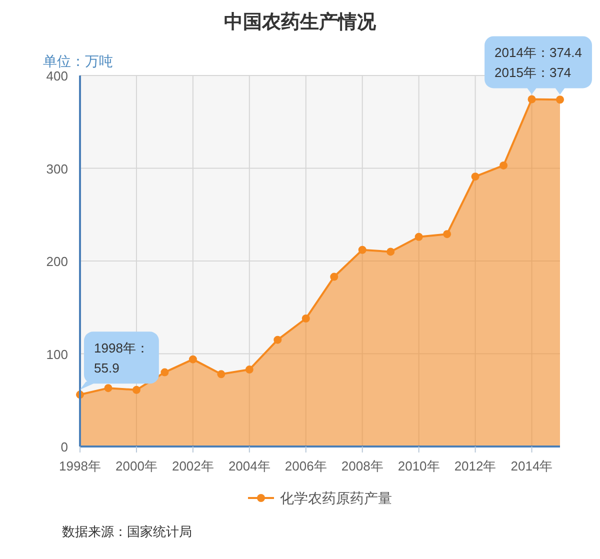 This screenshot has width=600, height=559. Describe the element at coordinates (57, 261) in the screenshot. I see `y-tick-label: 200` at that location.